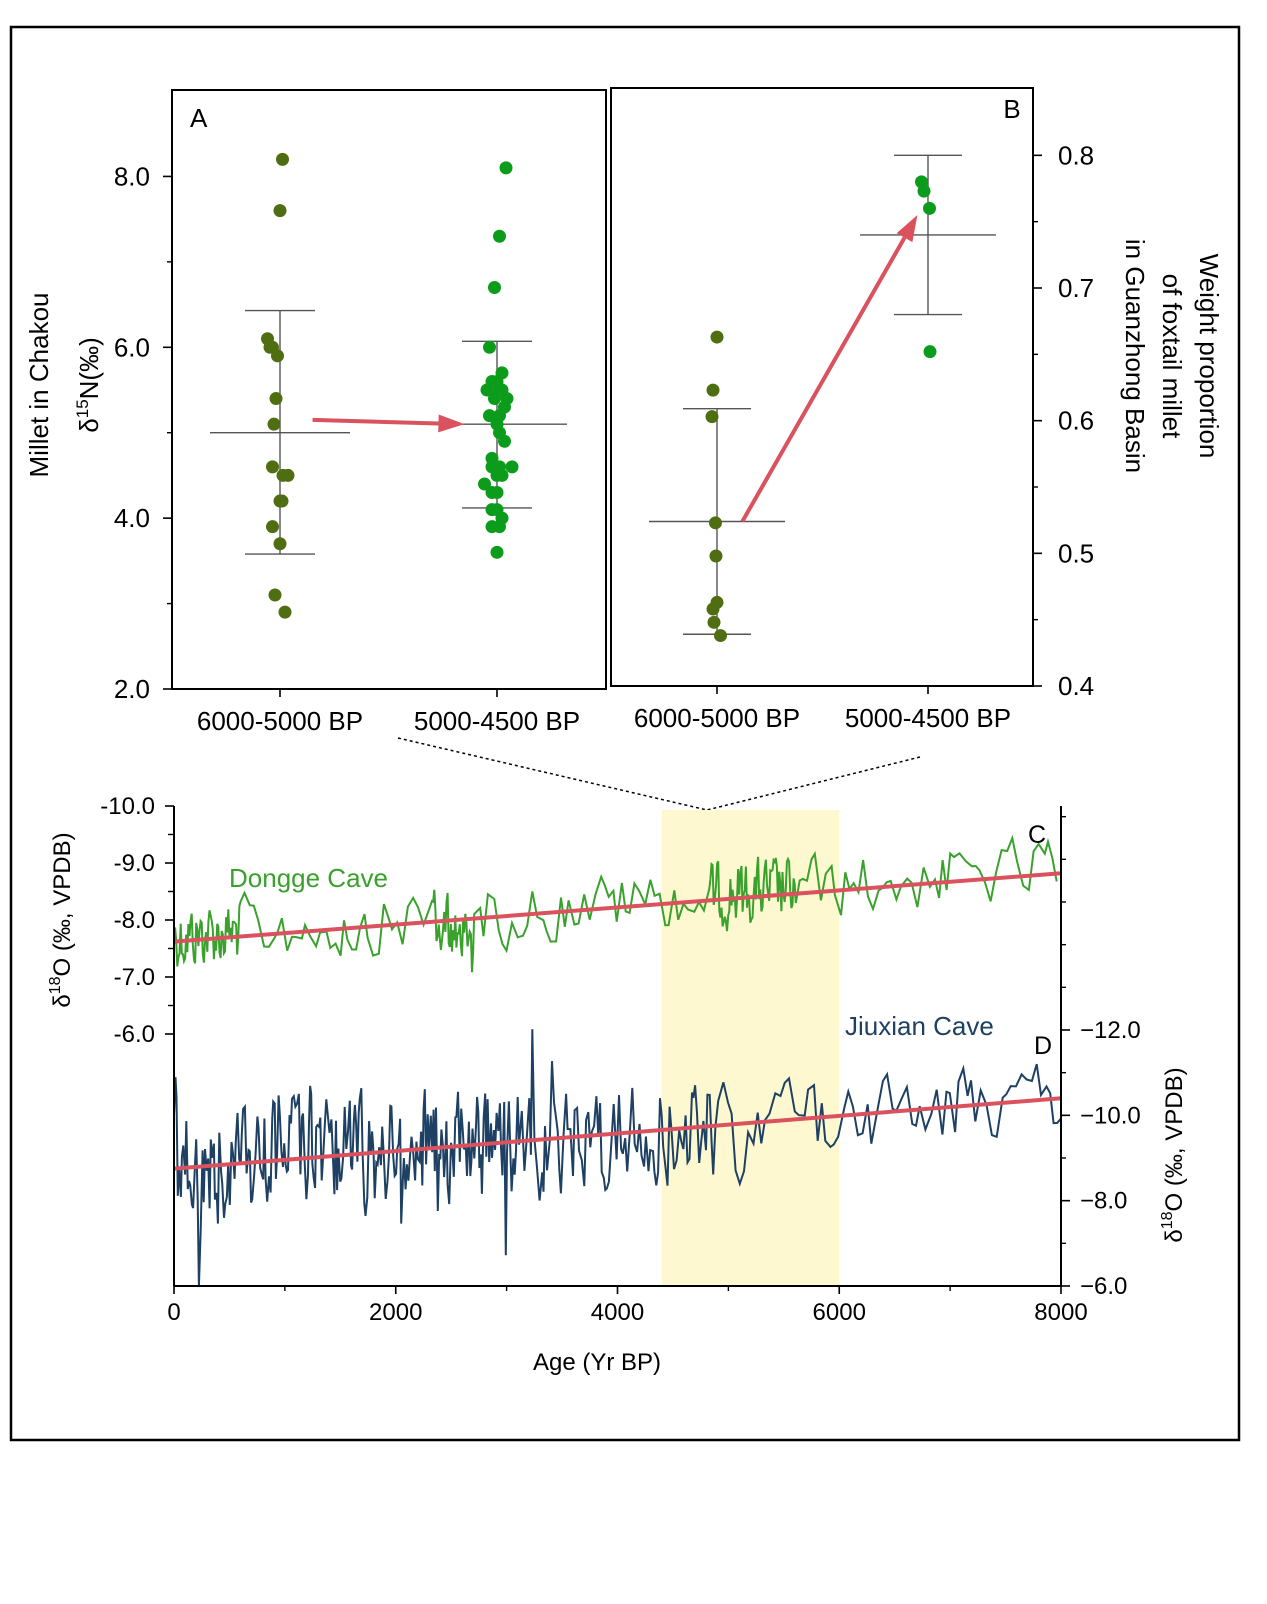 The width and height of the screenshot is (1267, 1604). Describe the element at coordinates (132, 347) in the screenshot. I see `y-tick-label: 6.0` at that location.